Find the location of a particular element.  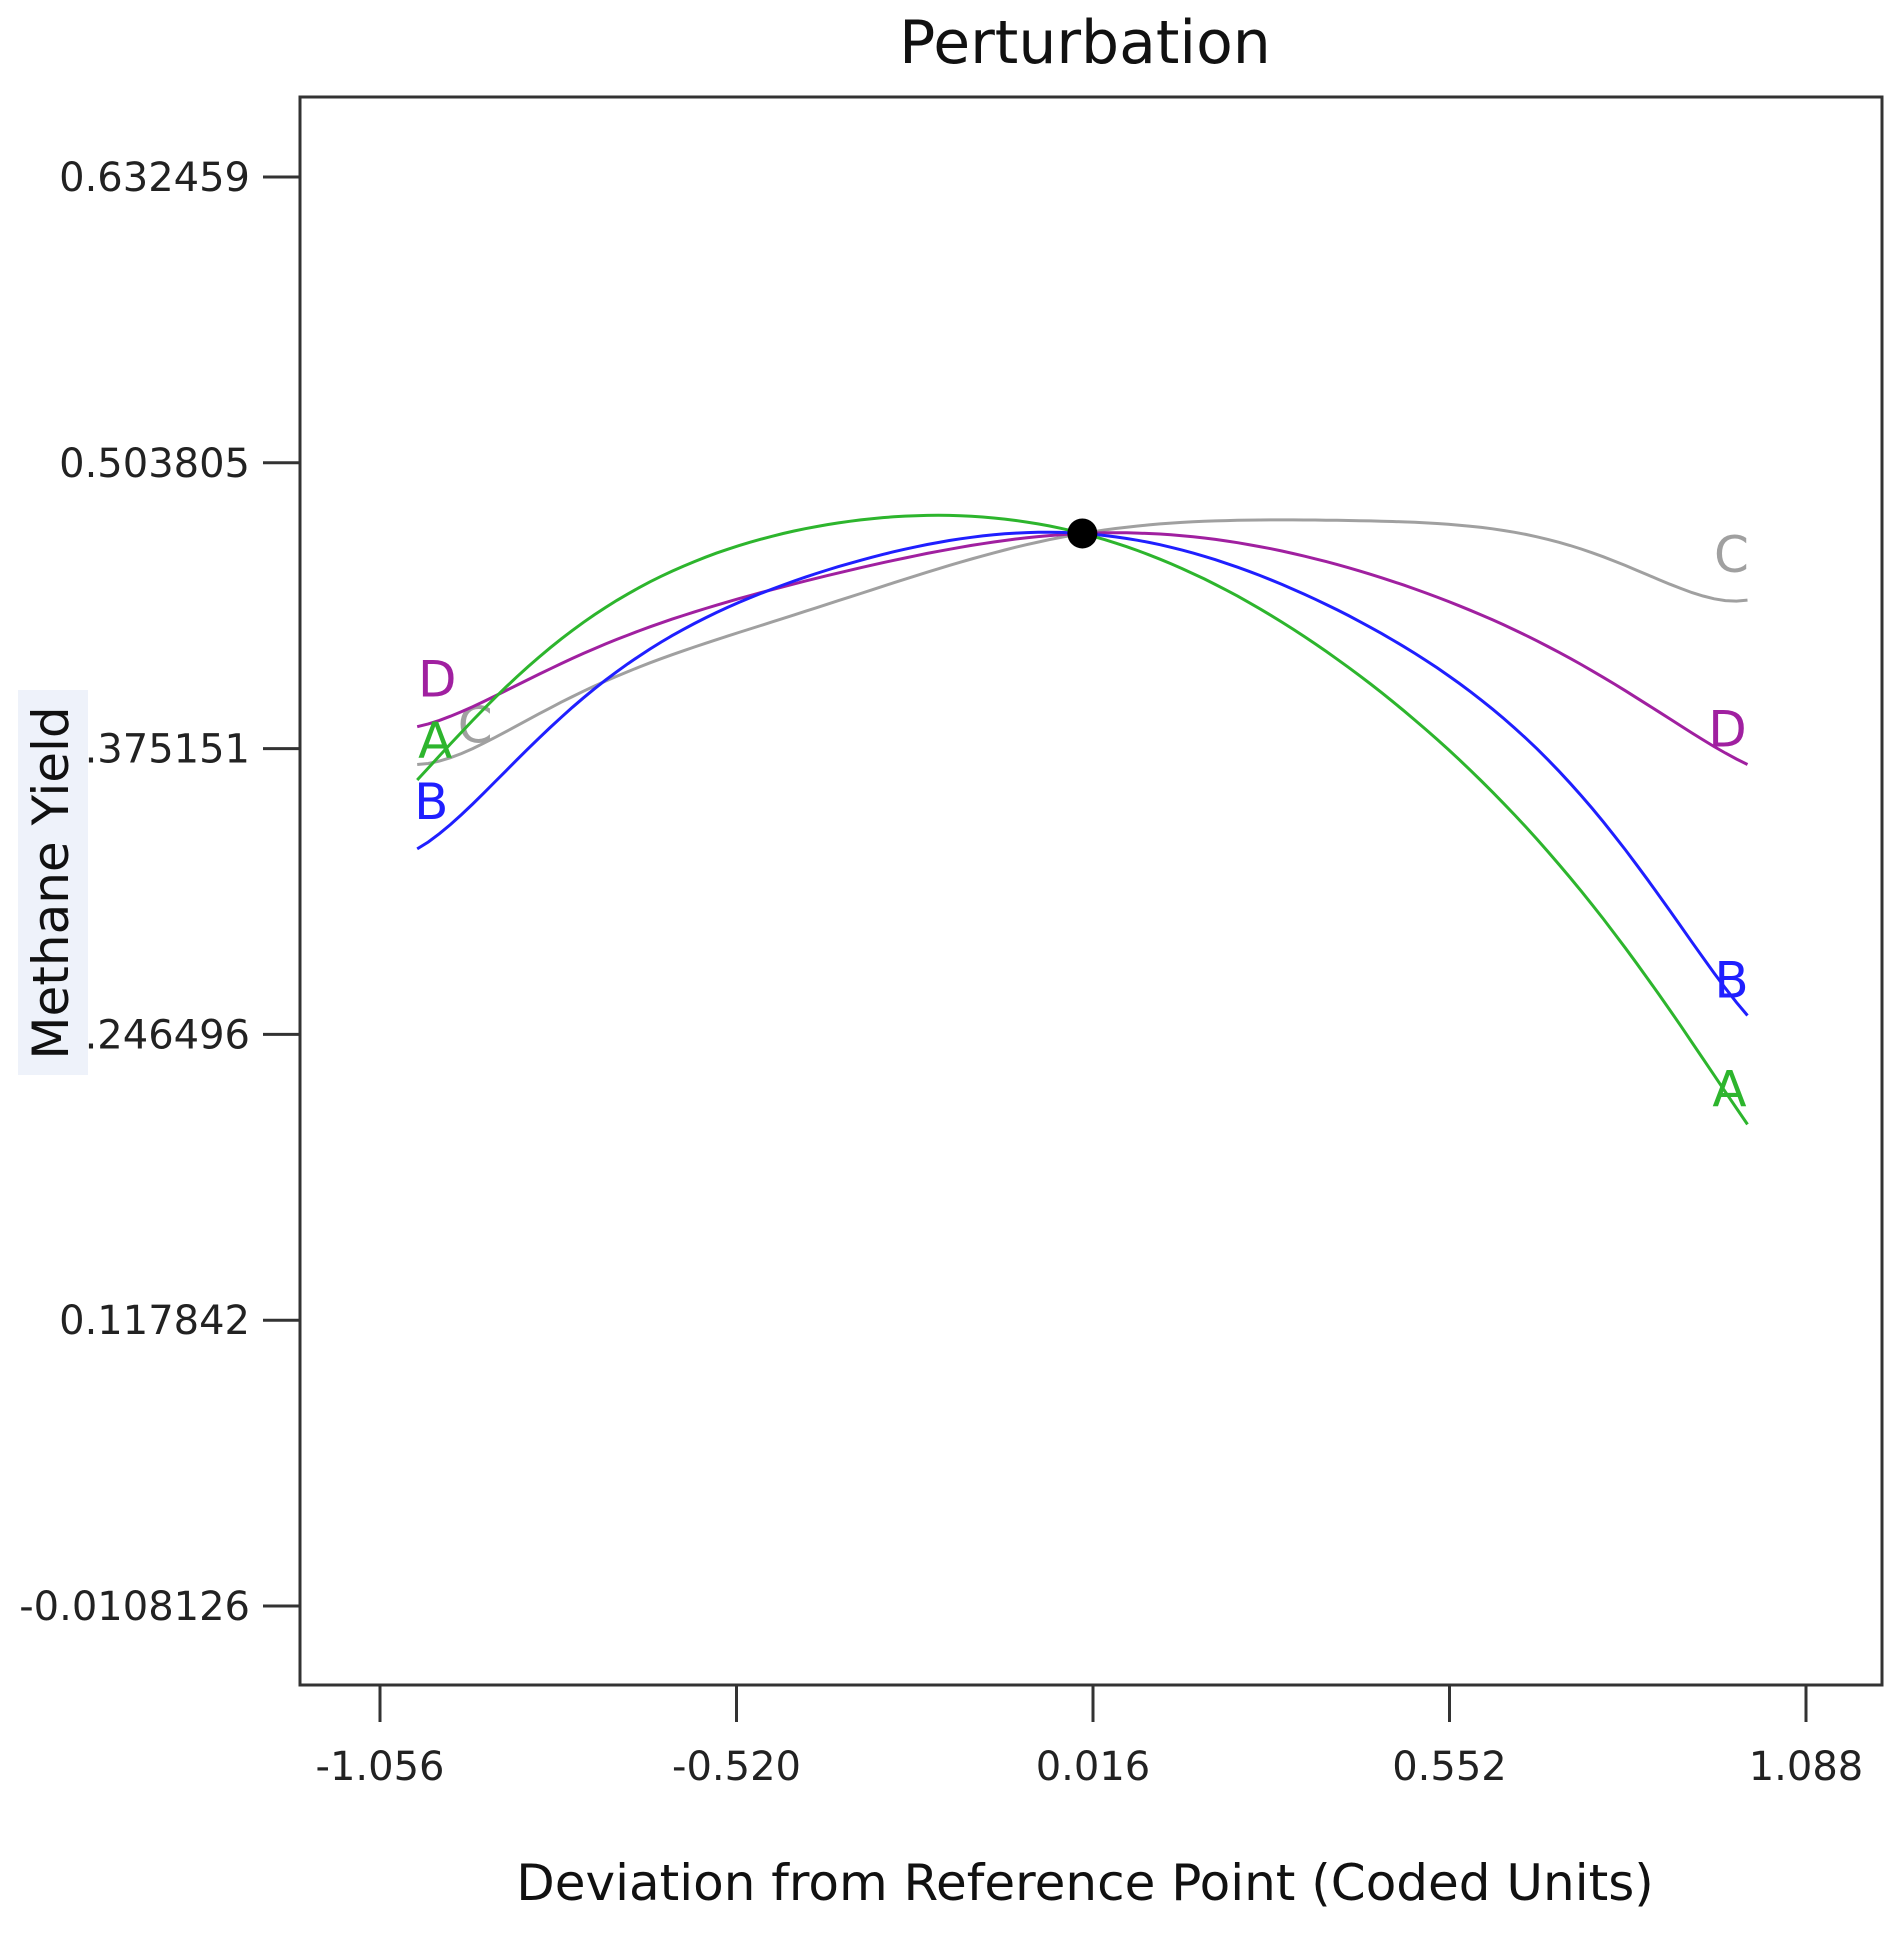

series-label-b-left: B is located at coordinates (431, 802).